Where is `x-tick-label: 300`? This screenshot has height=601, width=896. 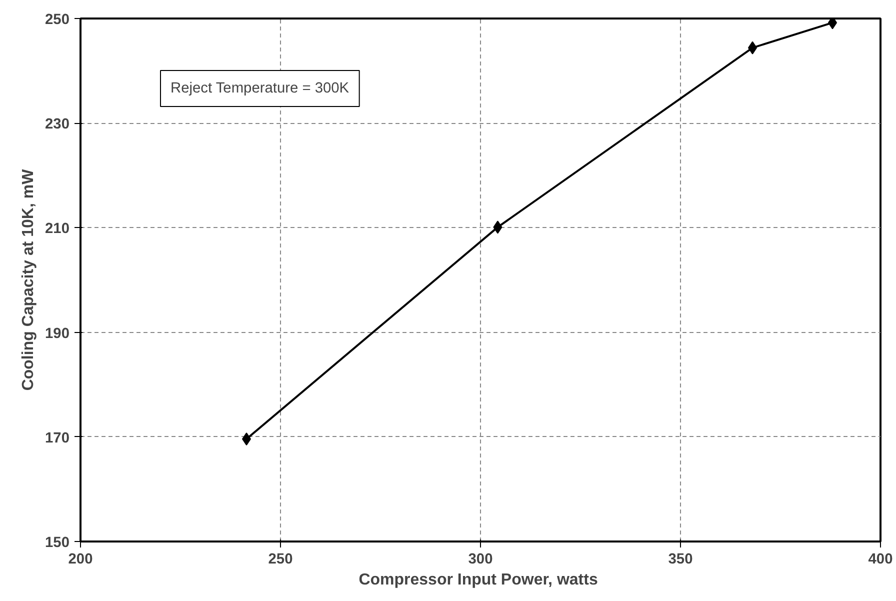
x-tick-label: 300 is located at coordinates (480, 560).